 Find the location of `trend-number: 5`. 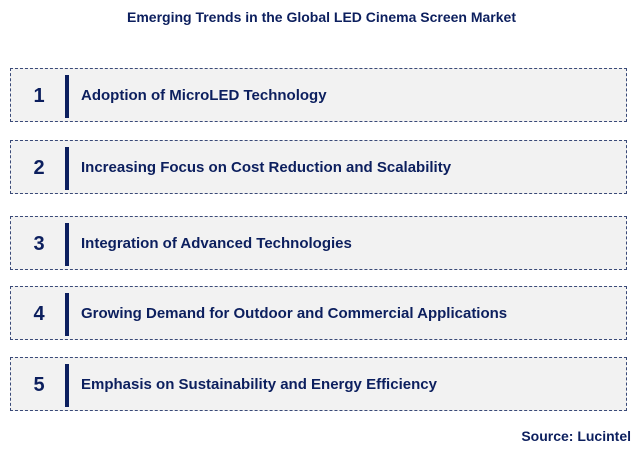

trend-number: 5 is located at coordinates (39, 385).